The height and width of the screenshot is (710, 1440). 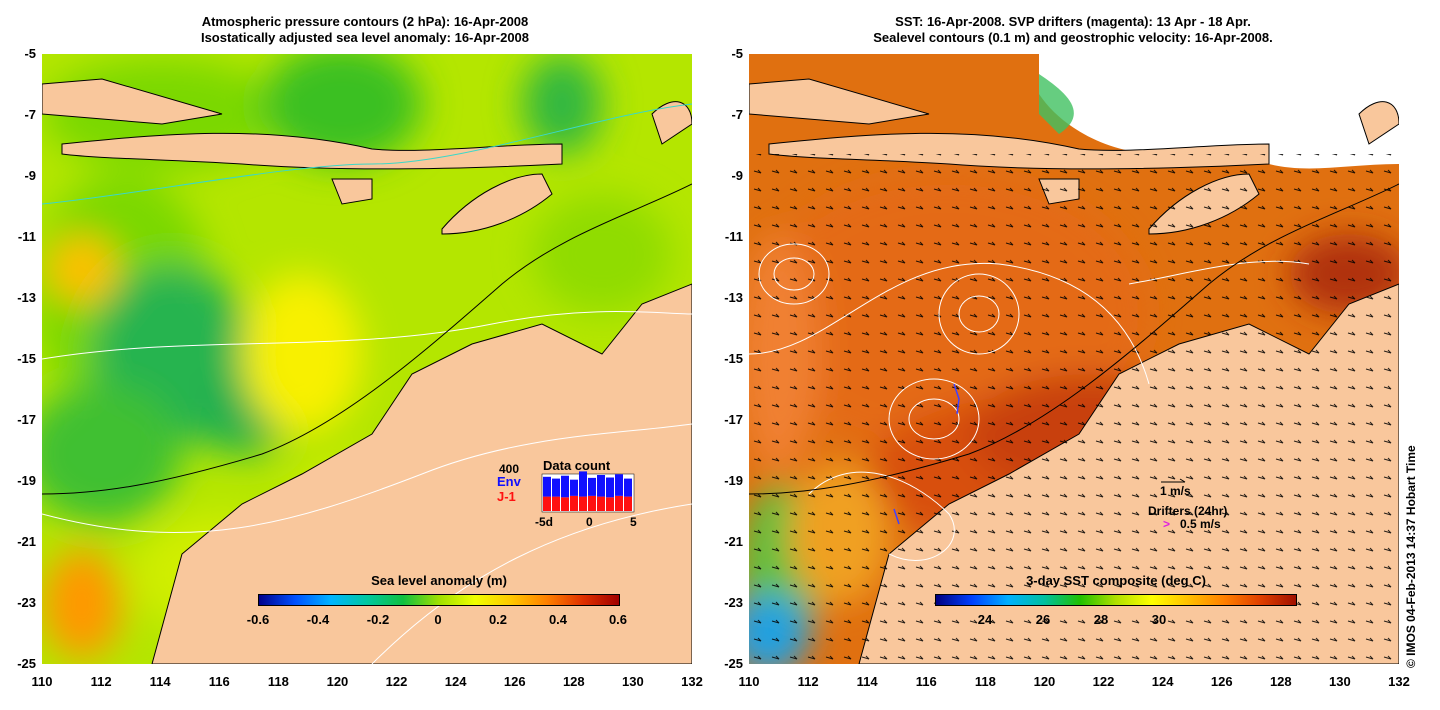 What do you see at coordinates (733, 663) in the screenshot?
I see `right-y-tick-label: -25` at bounding box center [733, 663].